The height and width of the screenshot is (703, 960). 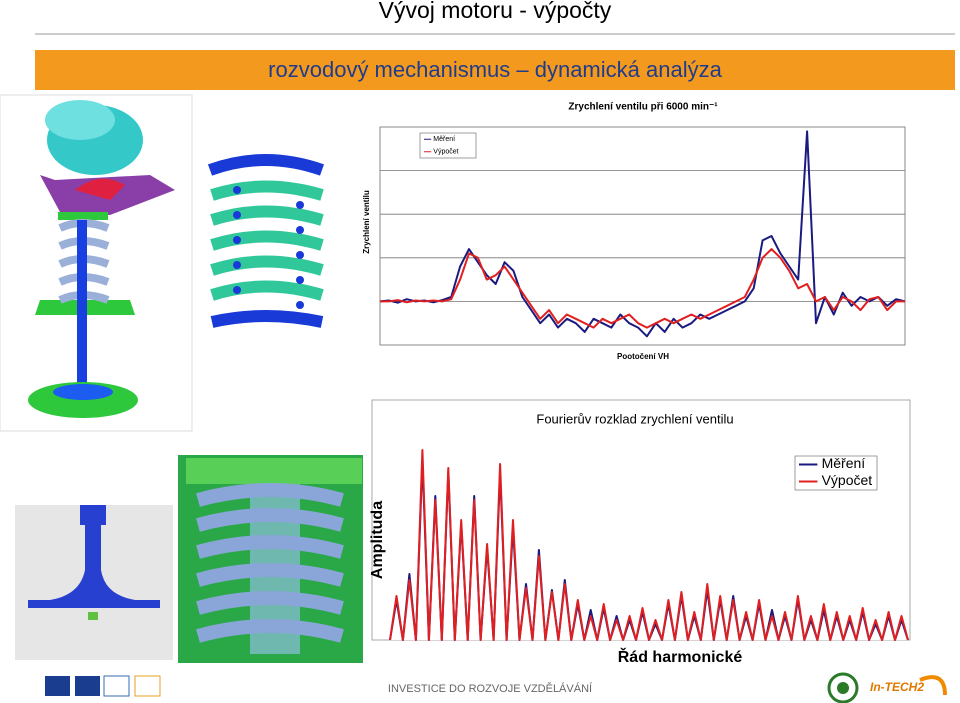 I want to click on footer-logos, so click(x=496, y=687).